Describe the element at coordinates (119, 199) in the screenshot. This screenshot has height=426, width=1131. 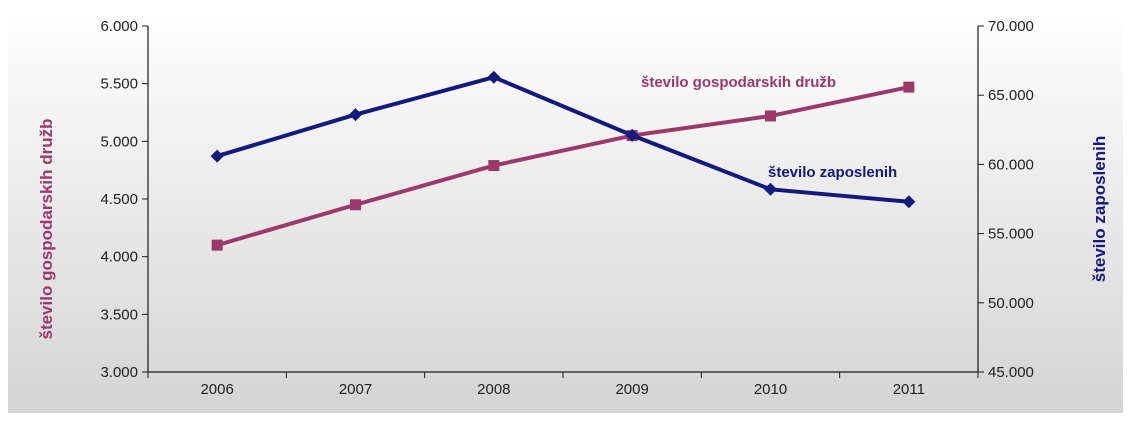
I see `left-tick-label: 4.500` at that location.